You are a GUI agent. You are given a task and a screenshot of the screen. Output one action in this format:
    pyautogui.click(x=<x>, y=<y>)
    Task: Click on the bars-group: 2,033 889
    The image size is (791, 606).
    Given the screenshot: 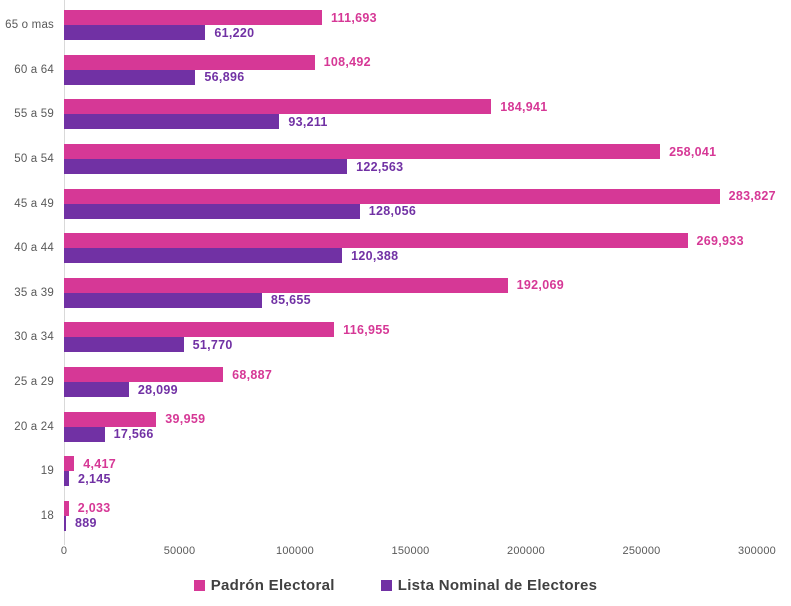 What is the action you would take?
    pyautogui.click(x=427, y=516)
    